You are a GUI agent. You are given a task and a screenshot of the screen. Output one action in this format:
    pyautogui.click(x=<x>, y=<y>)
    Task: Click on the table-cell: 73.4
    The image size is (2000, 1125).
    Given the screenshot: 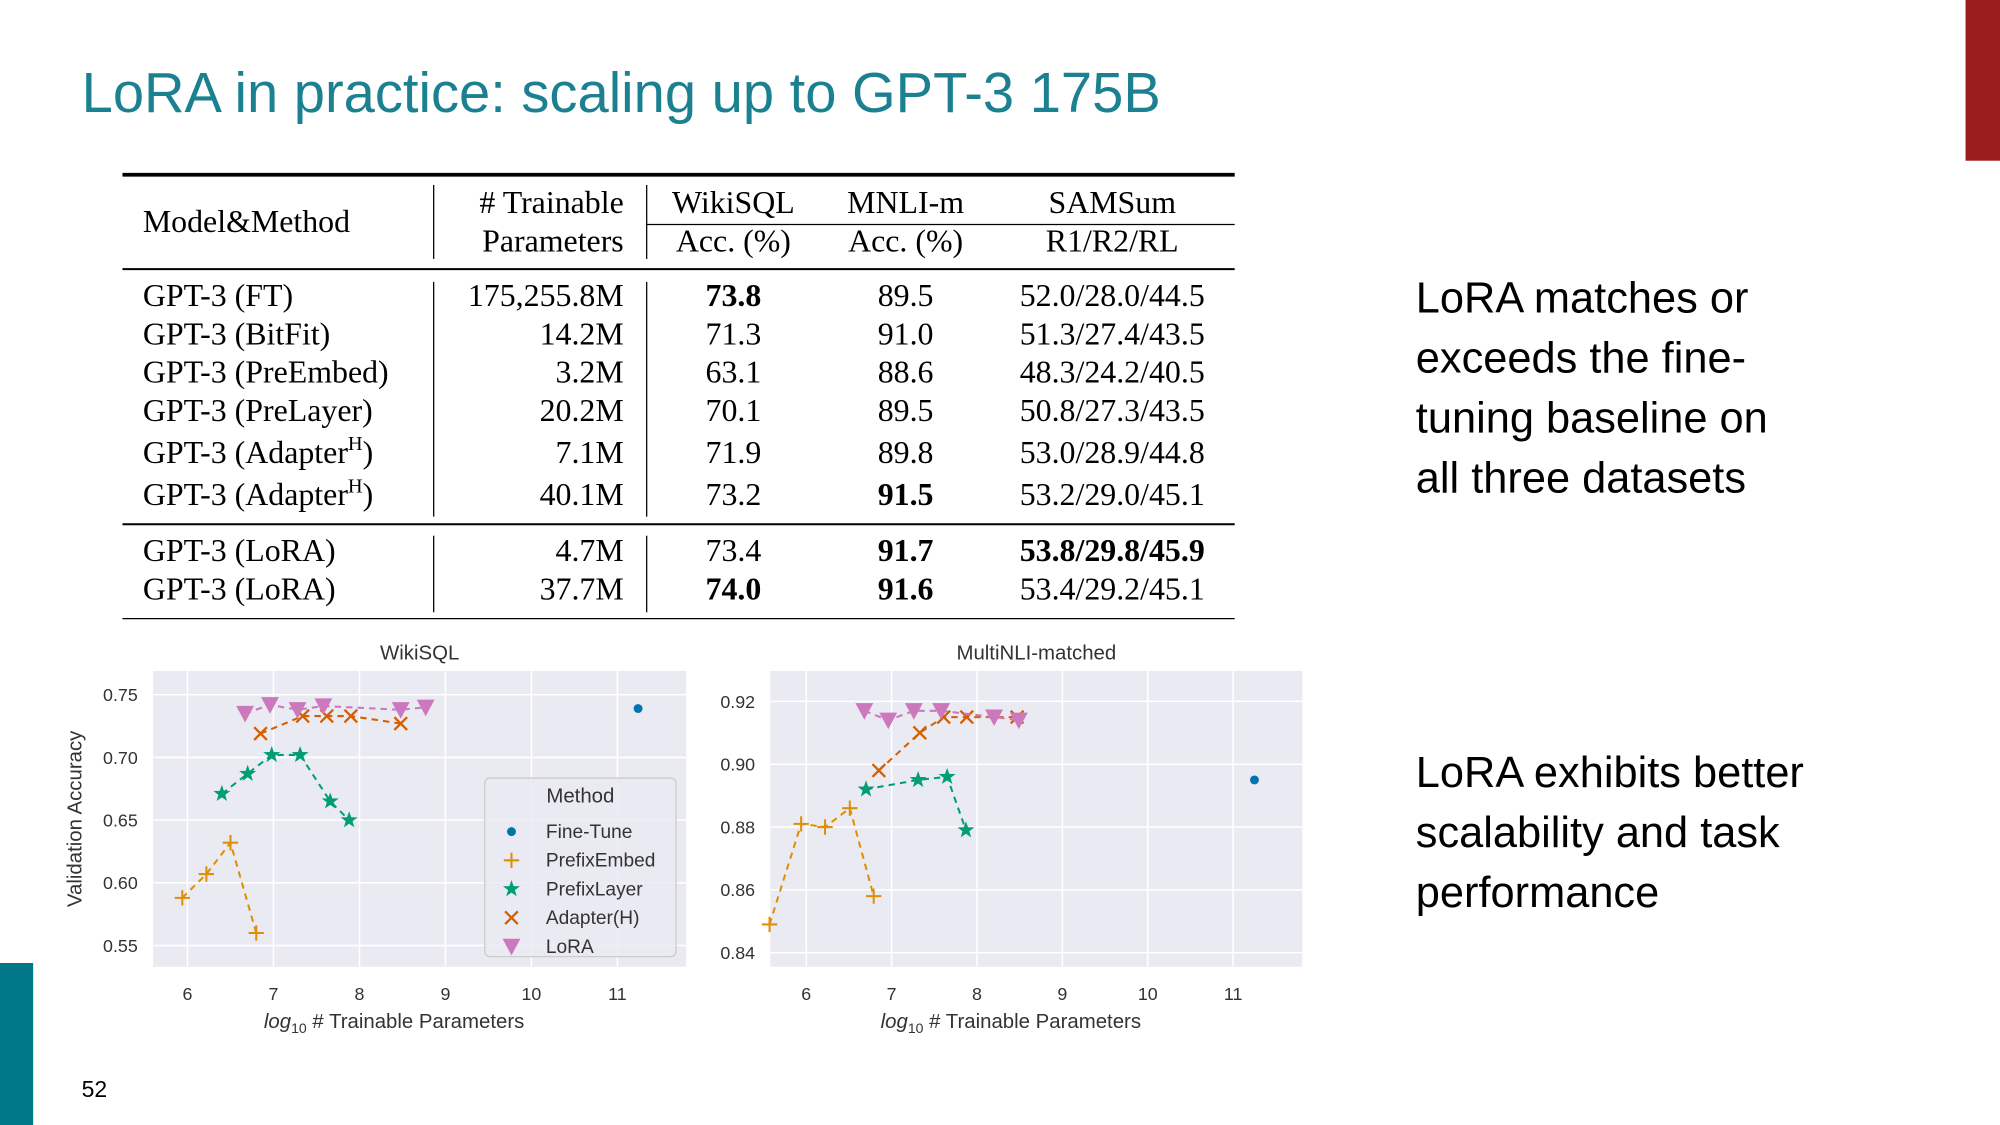 What is the action you would take?
    pyautogui.click(x=734, y=550)
    